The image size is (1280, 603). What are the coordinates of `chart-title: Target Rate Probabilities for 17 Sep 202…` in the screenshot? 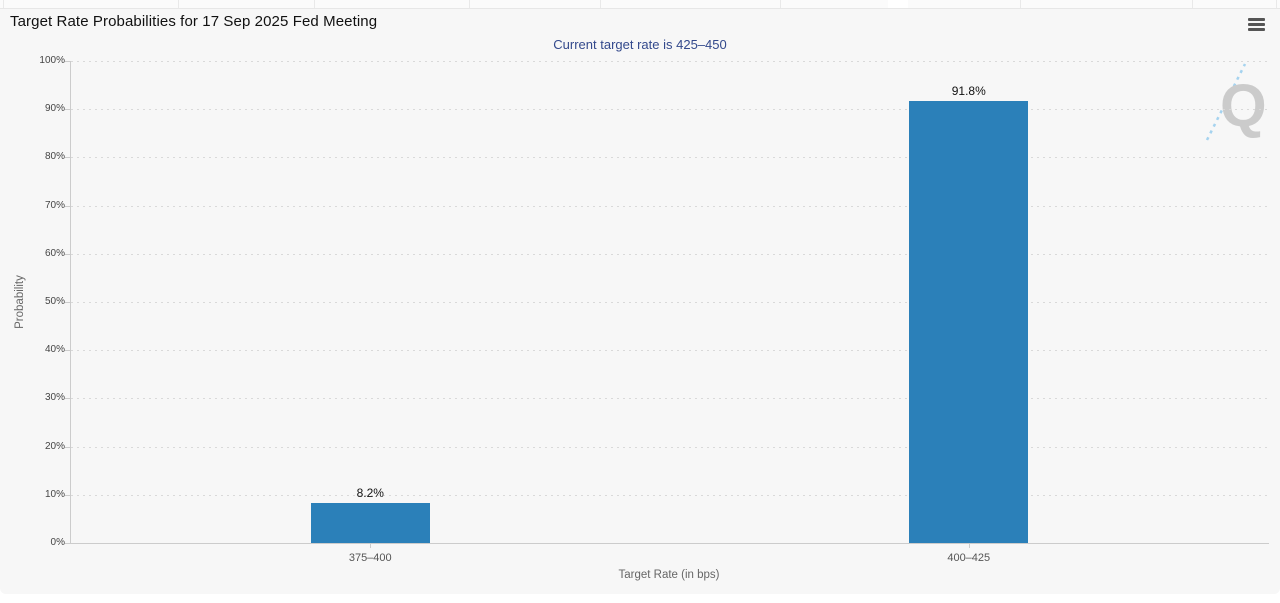 It's located at (194, 21).